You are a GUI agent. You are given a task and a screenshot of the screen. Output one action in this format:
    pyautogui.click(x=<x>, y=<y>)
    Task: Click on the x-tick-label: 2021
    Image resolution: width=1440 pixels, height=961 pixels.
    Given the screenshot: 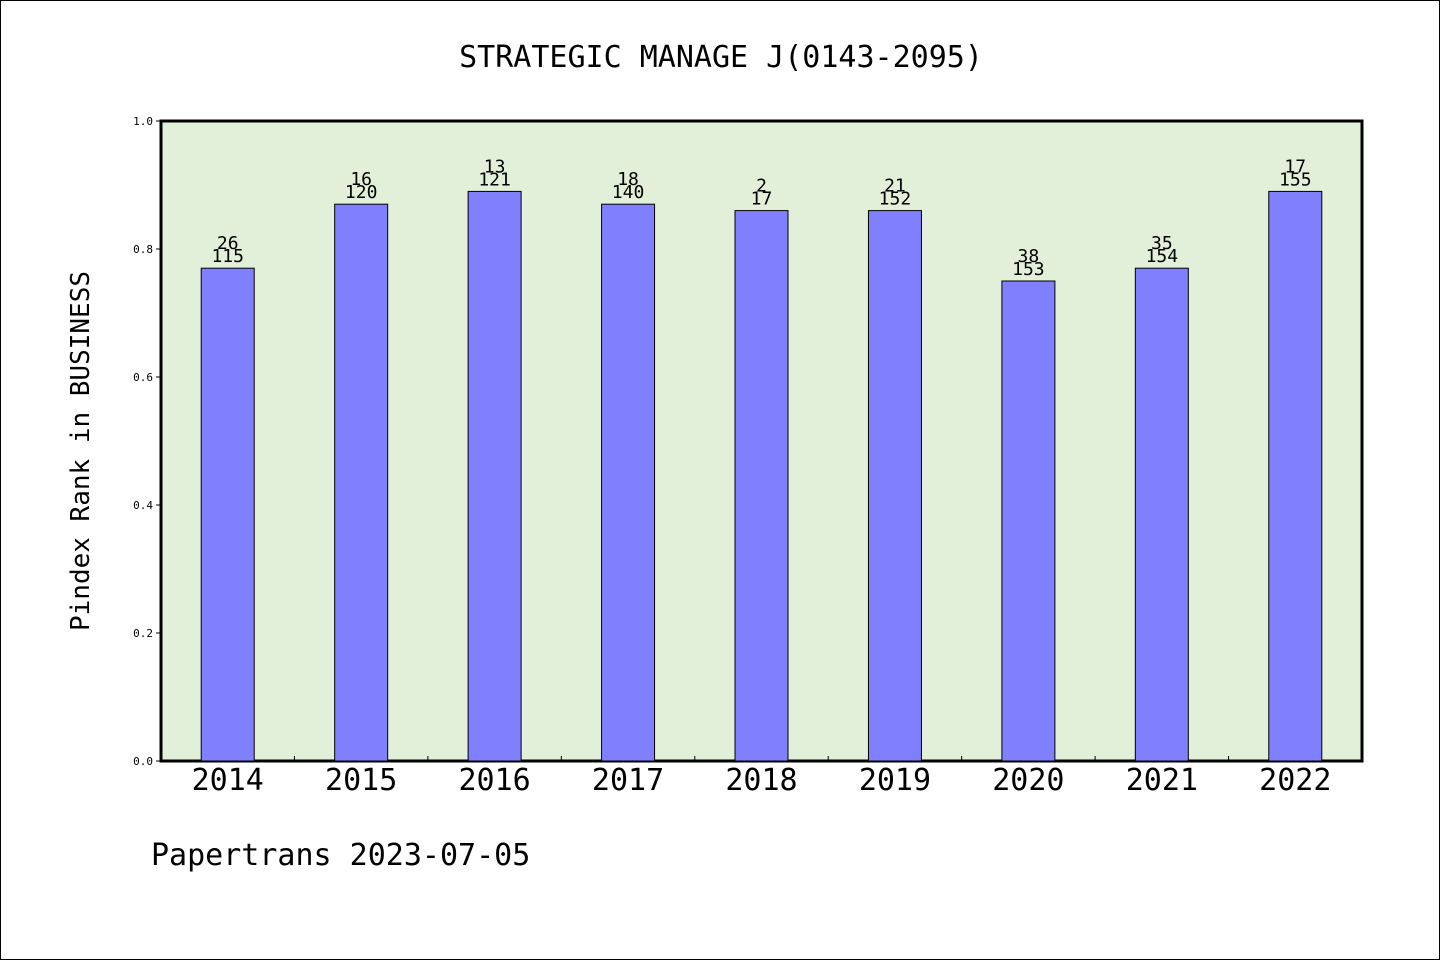 What is the action you would take?
    pyautogui.click(x=1162, y=780)
    